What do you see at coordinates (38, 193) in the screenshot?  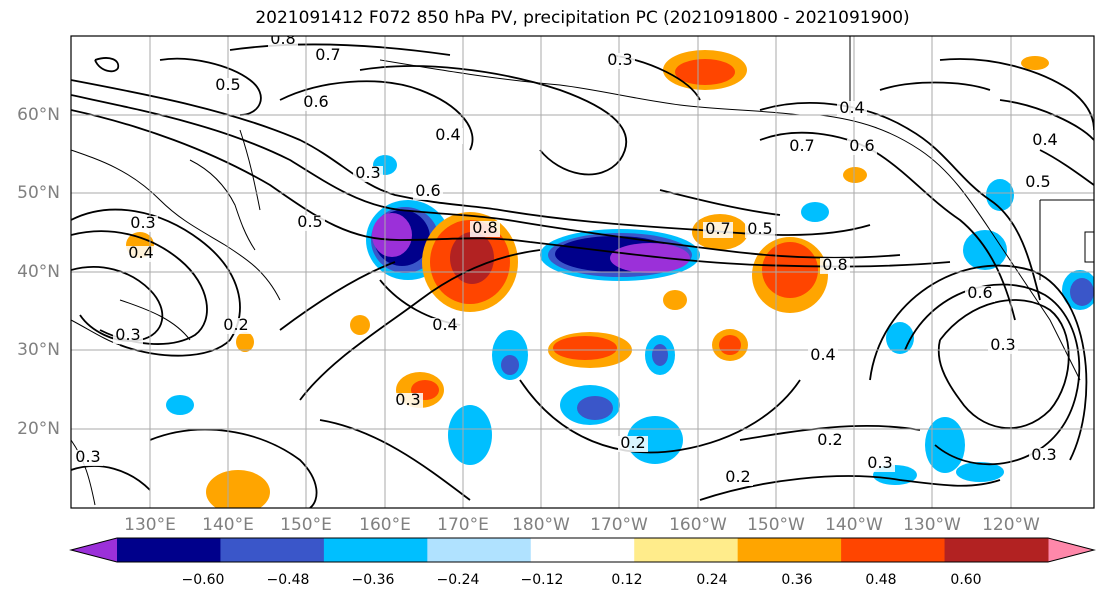 I see `lat-label-50n: 50°N` at bounding box center [38, 193].